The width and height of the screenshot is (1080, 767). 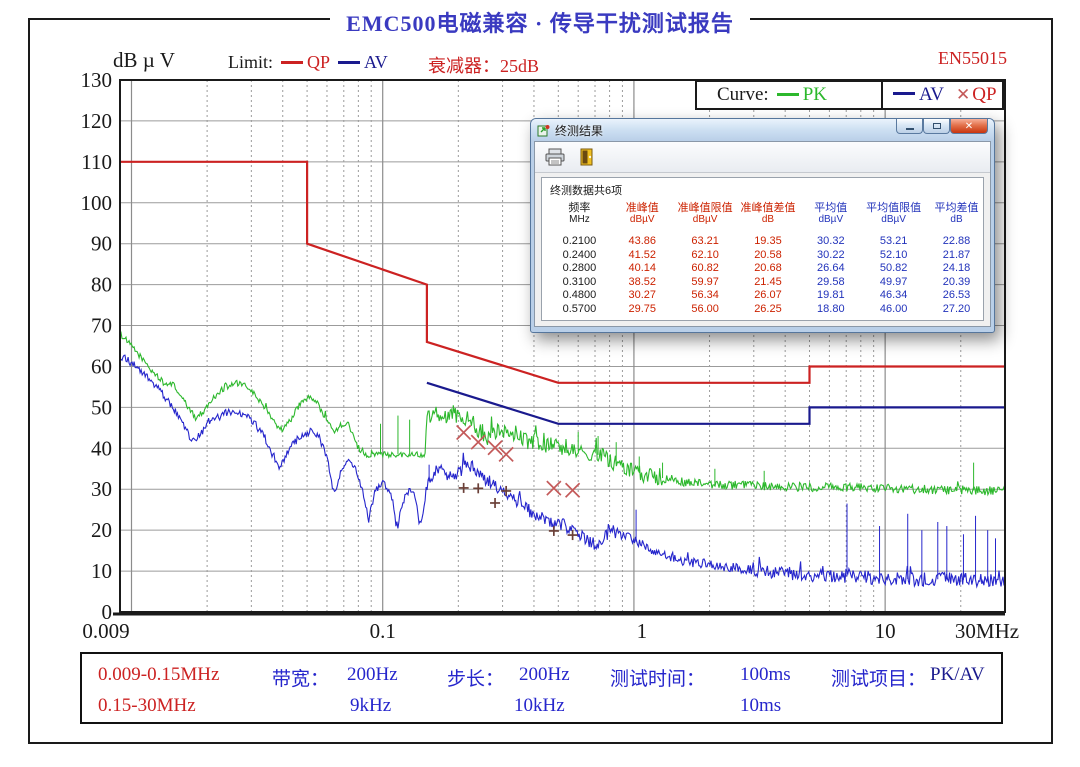 I want to click on curve-legend-pk: Curve: PK, so click(x=789, y=95).